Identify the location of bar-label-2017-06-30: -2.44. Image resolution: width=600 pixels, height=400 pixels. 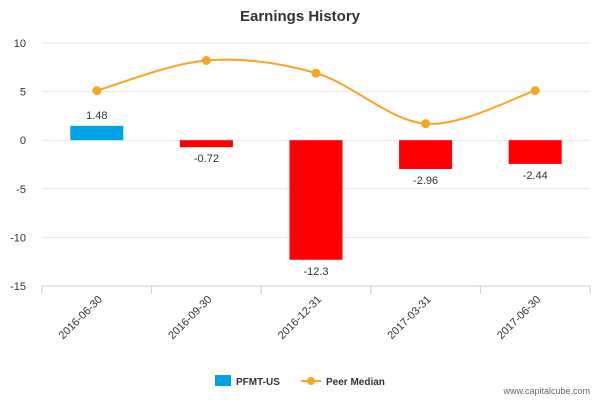
(535, 176).